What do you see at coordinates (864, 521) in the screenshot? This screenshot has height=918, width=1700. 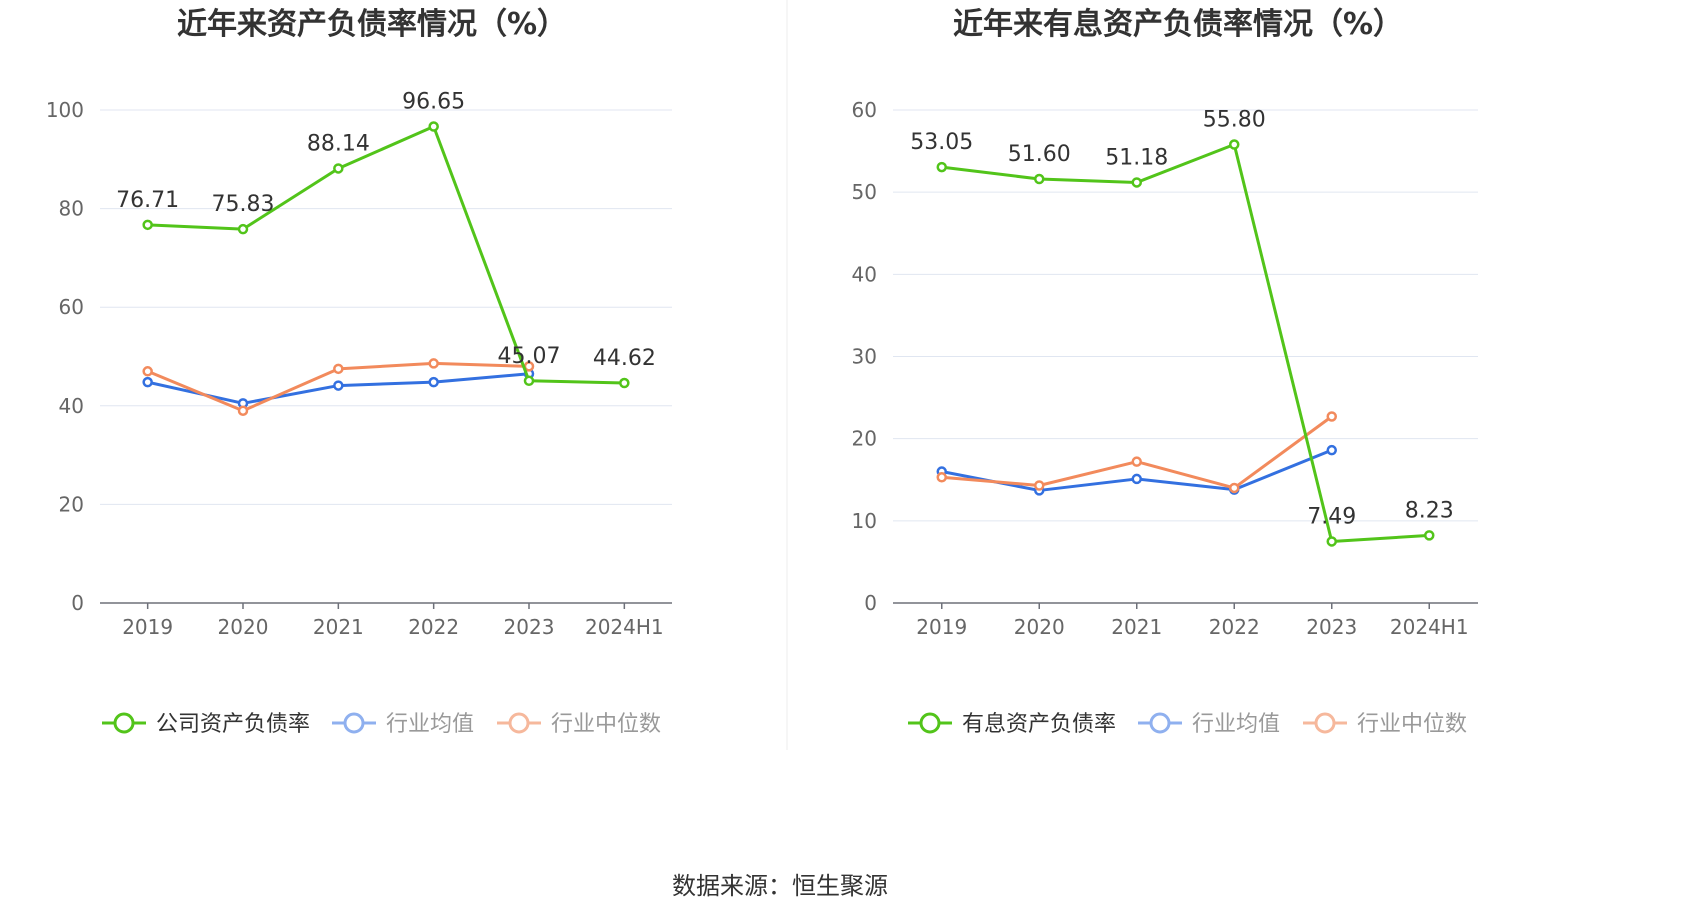 I see `y-tick-label: 10` at bounding box center [864, 521].